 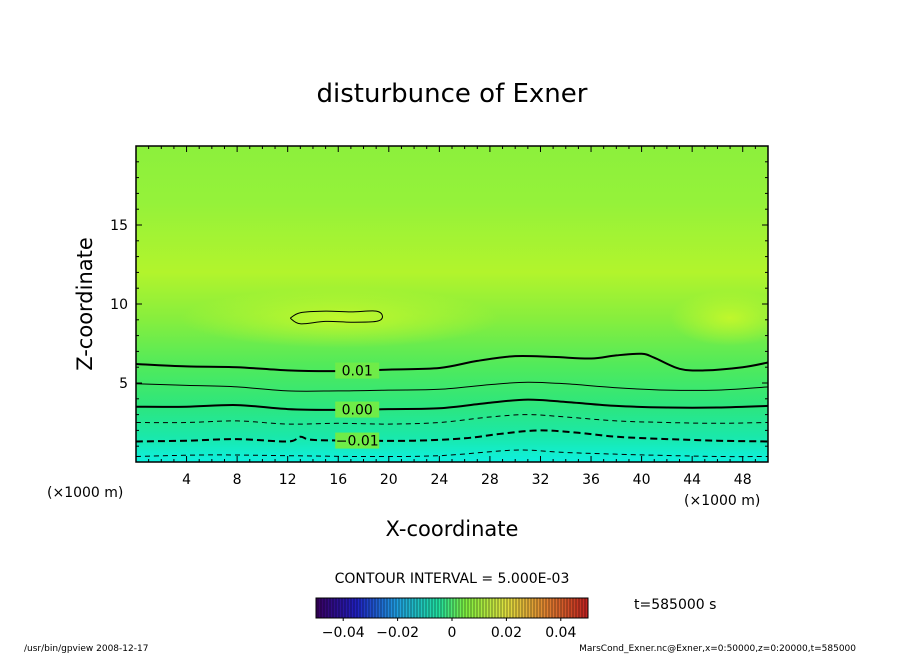 I want to click on x-tick-label: 44, so click(x=692, y=480).